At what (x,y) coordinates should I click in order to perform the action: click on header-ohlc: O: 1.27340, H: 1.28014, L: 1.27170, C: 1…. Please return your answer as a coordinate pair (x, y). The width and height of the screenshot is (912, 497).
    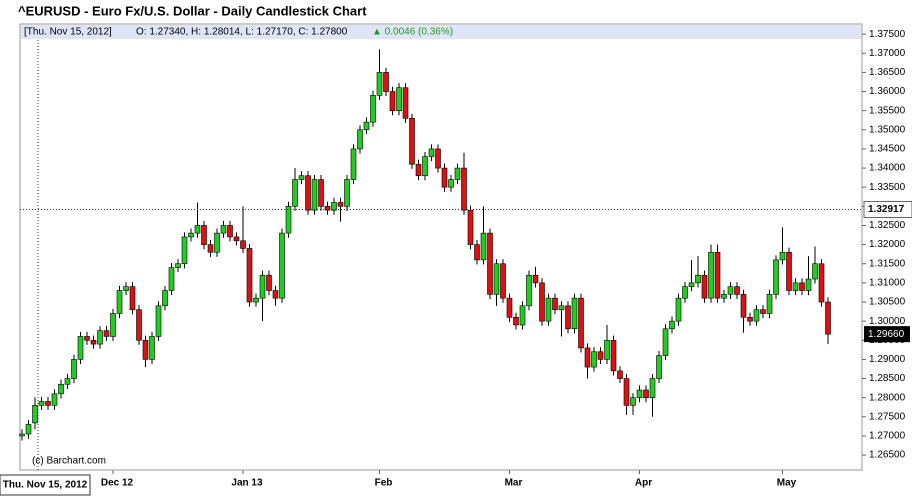
    Looking at the image, I should click on (242, 32).